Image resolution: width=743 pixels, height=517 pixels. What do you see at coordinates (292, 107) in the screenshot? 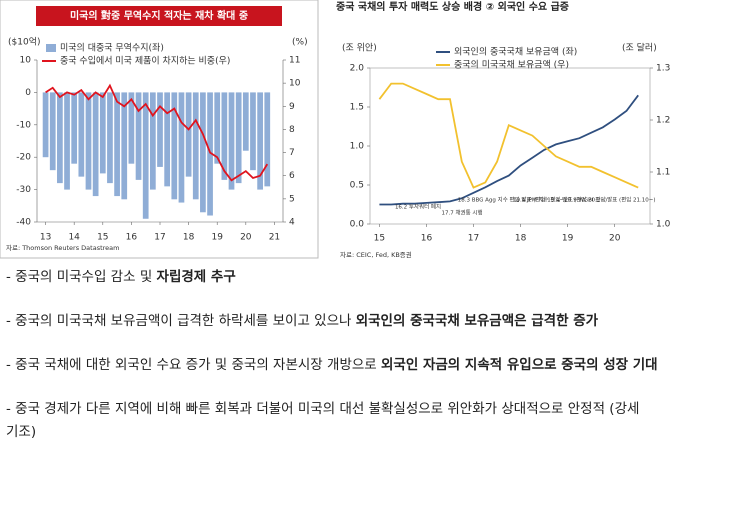
I see `y2-tick-label: 9` at bounding box center [292, 107].